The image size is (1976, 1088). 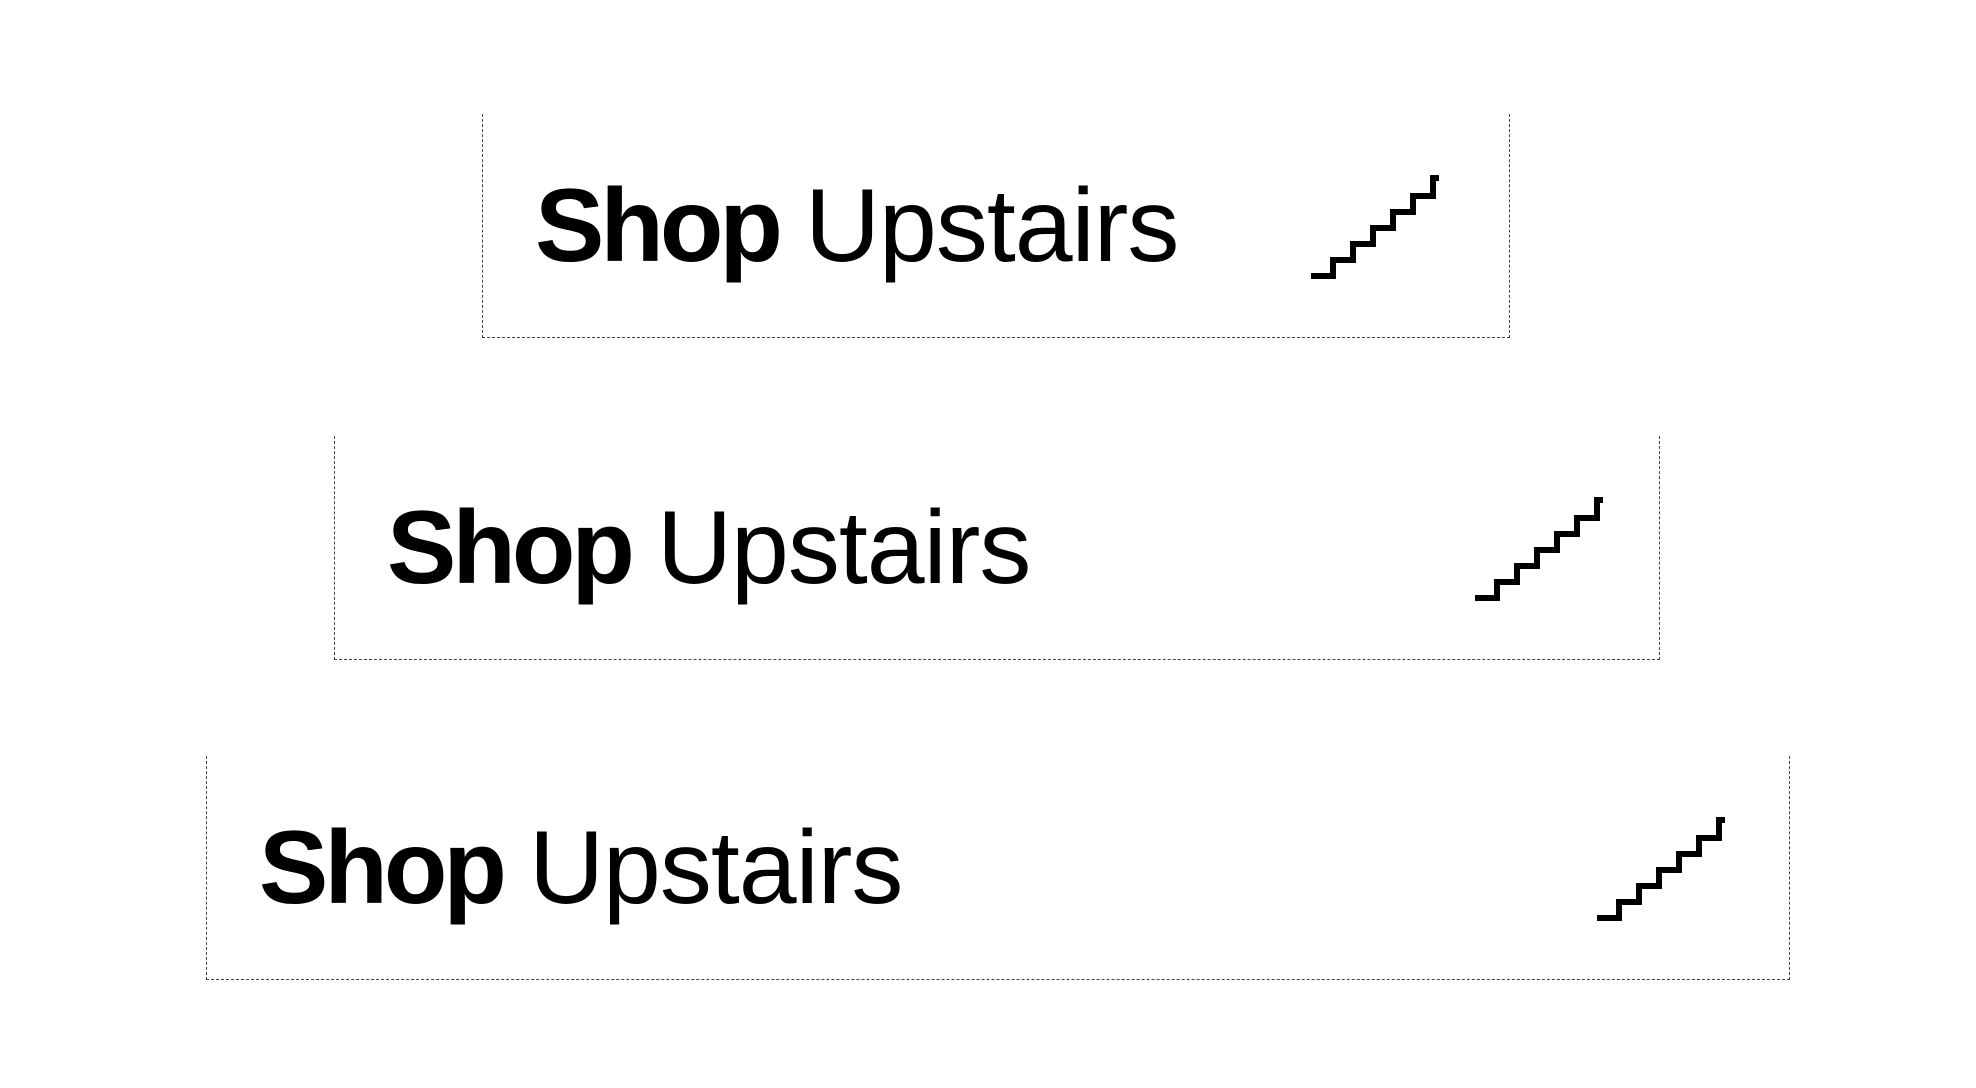 I want to click on banner-medium: Shop Upstairs, so click(x=997, y=548).